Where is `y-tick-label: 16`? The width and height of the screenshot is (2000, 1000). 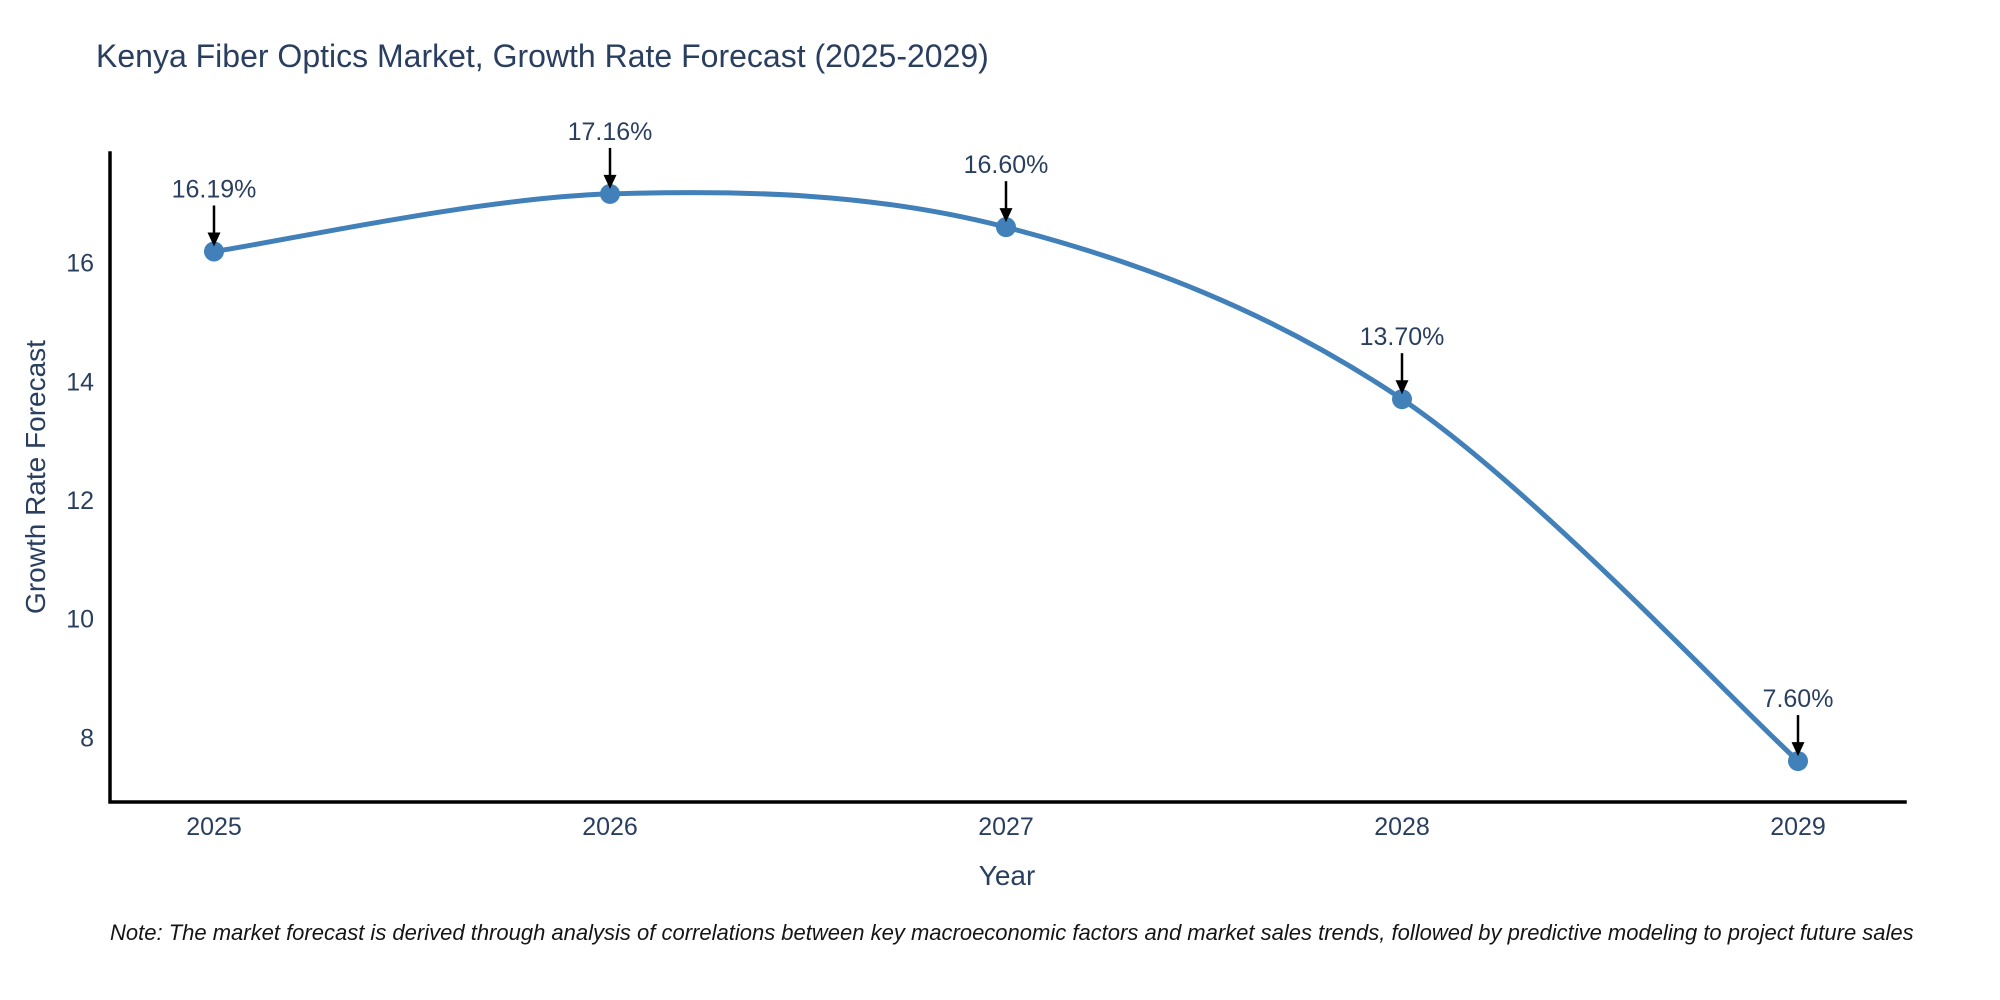 y-tick-label: 16 is located at coordinates (80, 264).